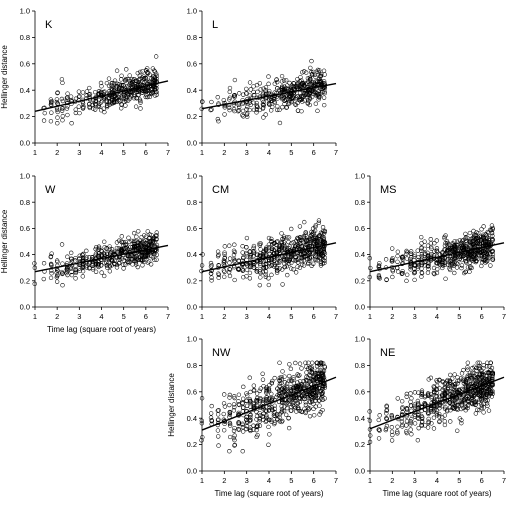 Image resolution: width=510 pixels, height=511 pixels. What do you see at coordinates (25, 143) in the screenshot?
I see `y-tick-label: 0.0` at bounding box center [25, 143].